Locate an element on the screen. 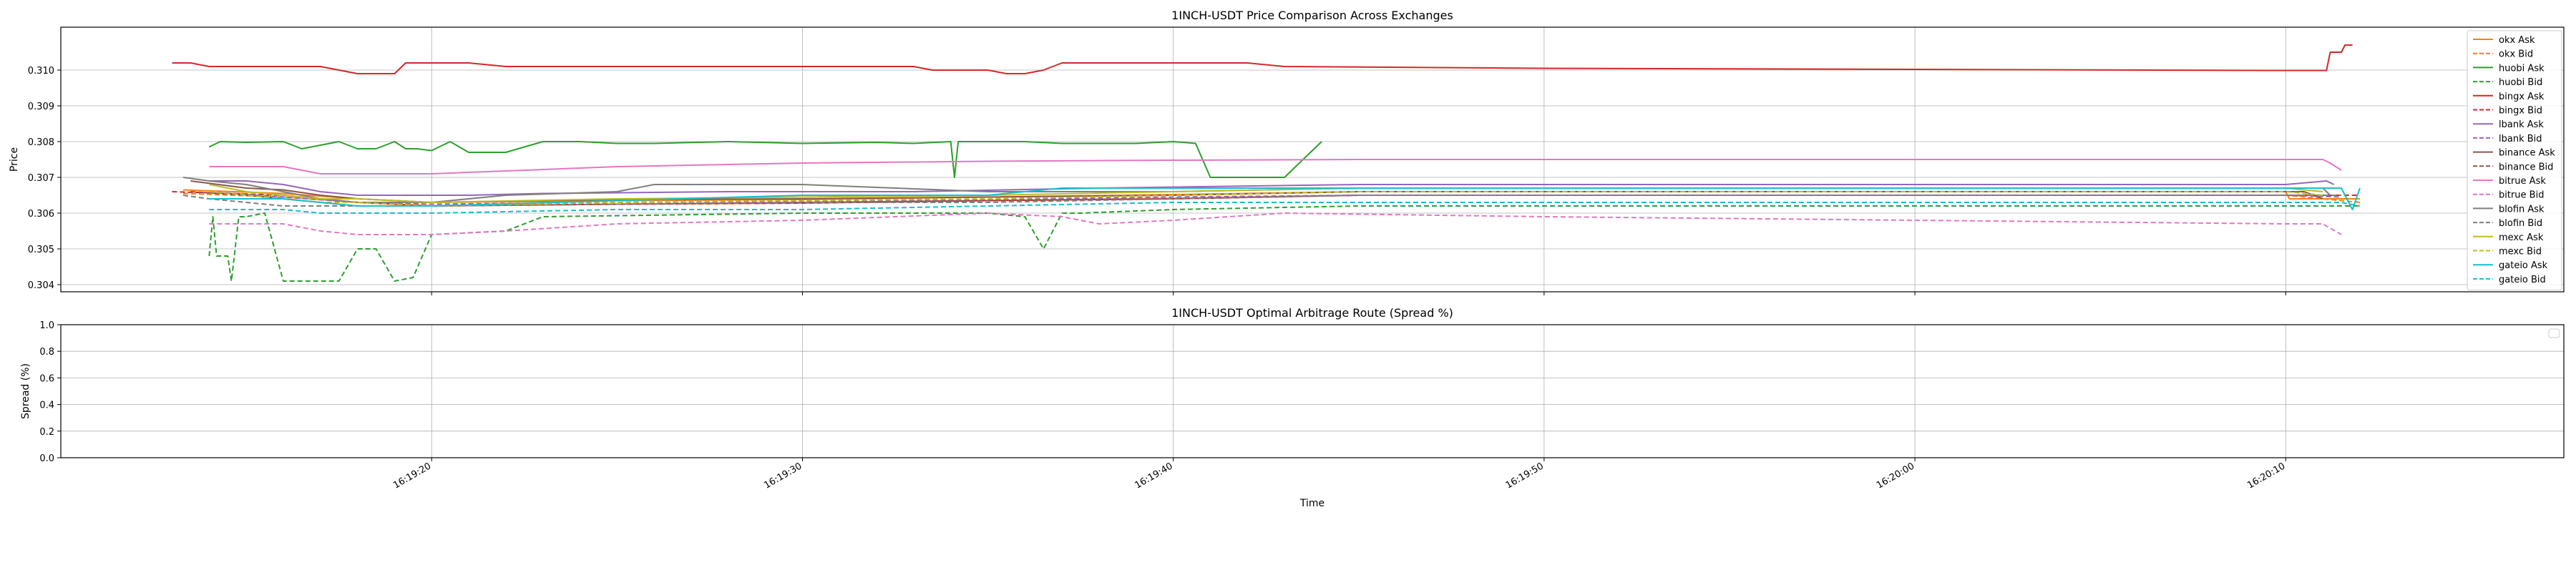  legend-label: bingx Ask is located at coordinates (2522, 97).